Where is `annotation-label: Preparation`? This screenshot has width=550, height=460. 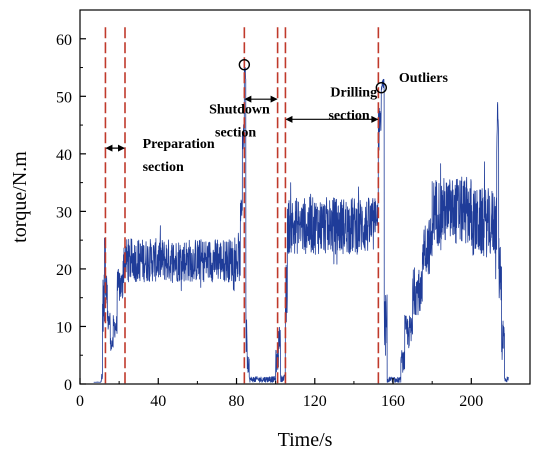 annotation-label: Preparation is located at coordinates (179, 144).